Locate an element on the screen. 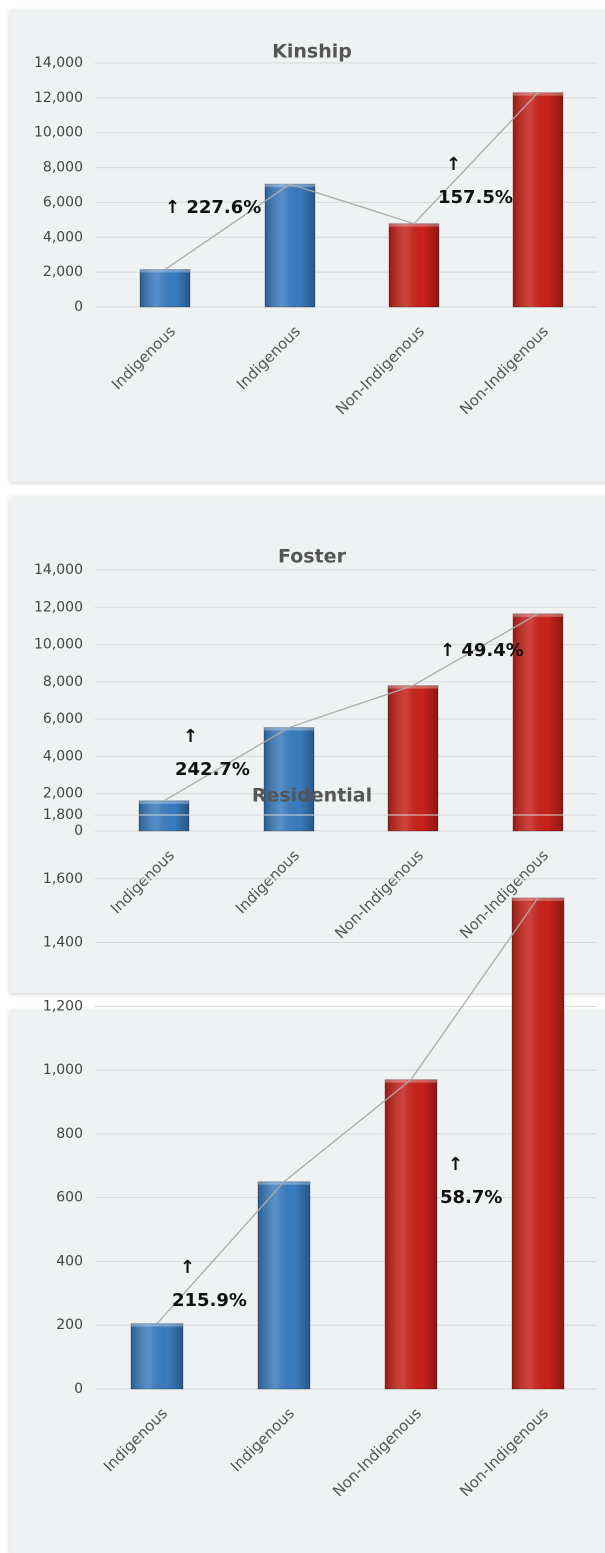 This screenshot has width=605, height=1553. y-tick-label: 1,600 is located at coordinates (63, 879).